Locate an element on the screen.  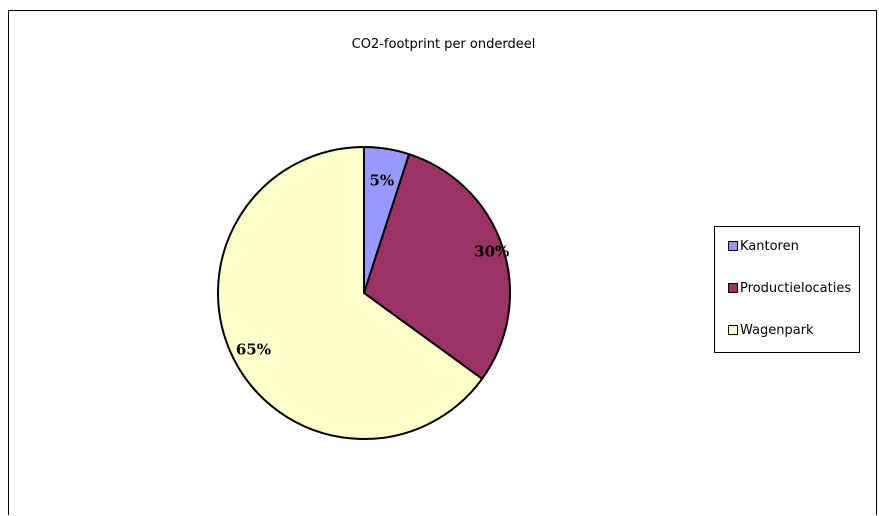
legend-label: Productielocaties is located at coordinates (796, 288).